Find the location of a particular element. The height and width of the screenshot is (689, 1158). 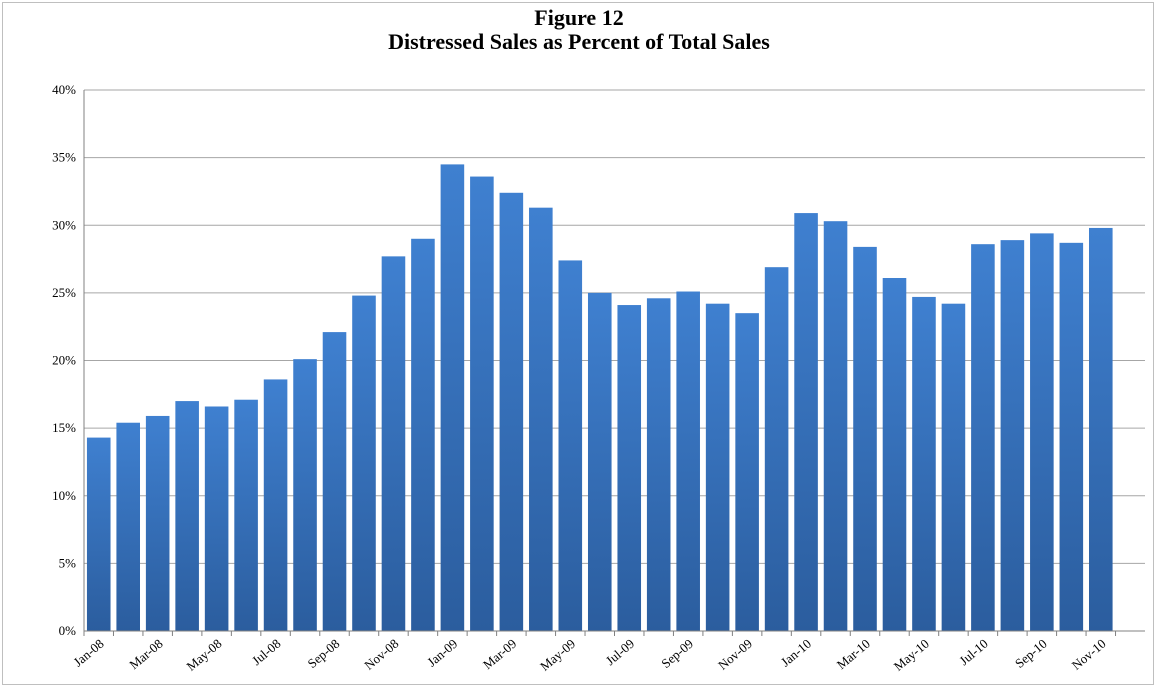

y-tick-label: 5% is located at coordinates (68, 562).